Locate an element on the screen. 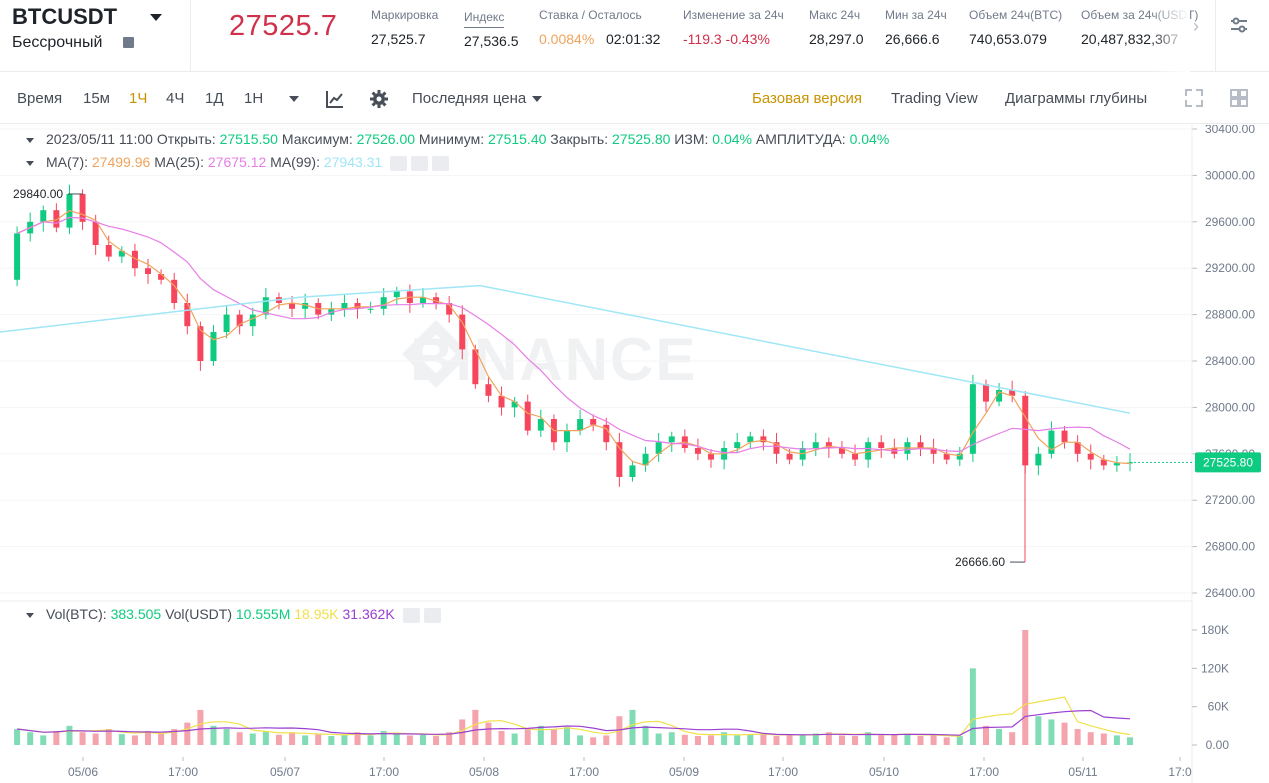  stat-index-price: Индекс 27,536.5 is located at coordinates (491, 28).